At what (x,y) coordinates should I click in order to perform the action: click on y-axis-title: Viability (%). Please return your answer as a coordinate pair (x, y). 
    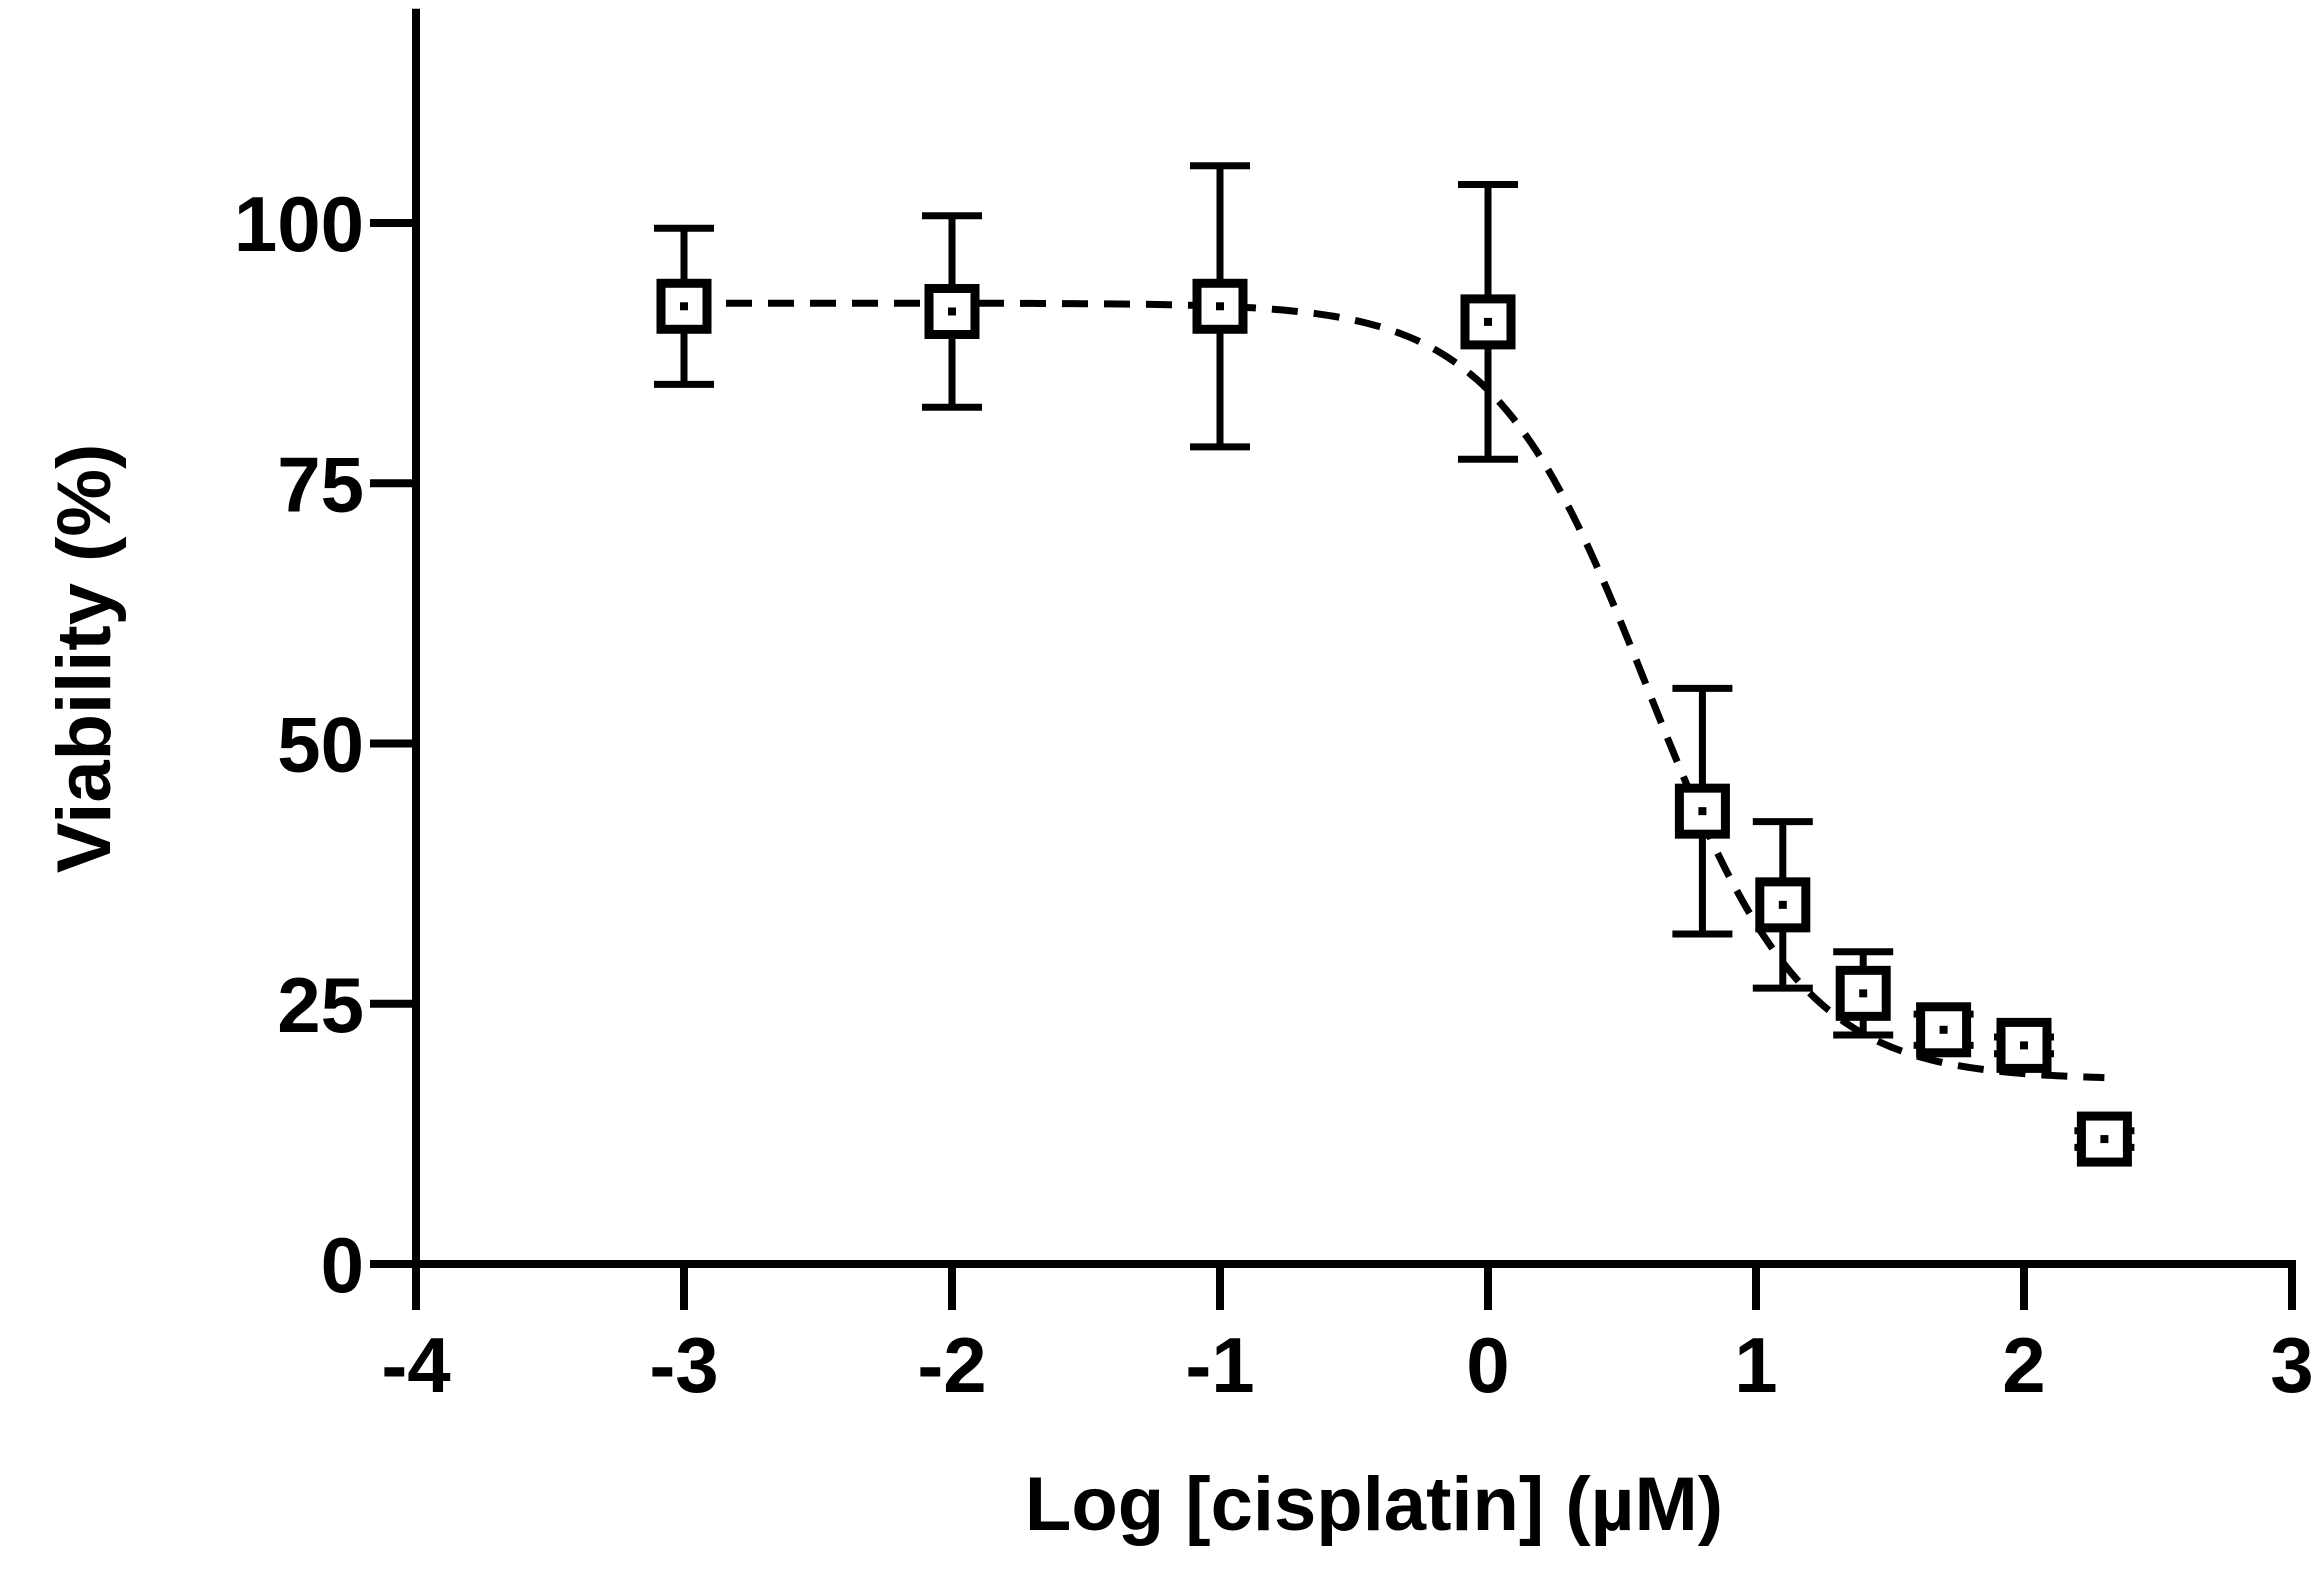
    Looking at the image, I should click on (84, 658).